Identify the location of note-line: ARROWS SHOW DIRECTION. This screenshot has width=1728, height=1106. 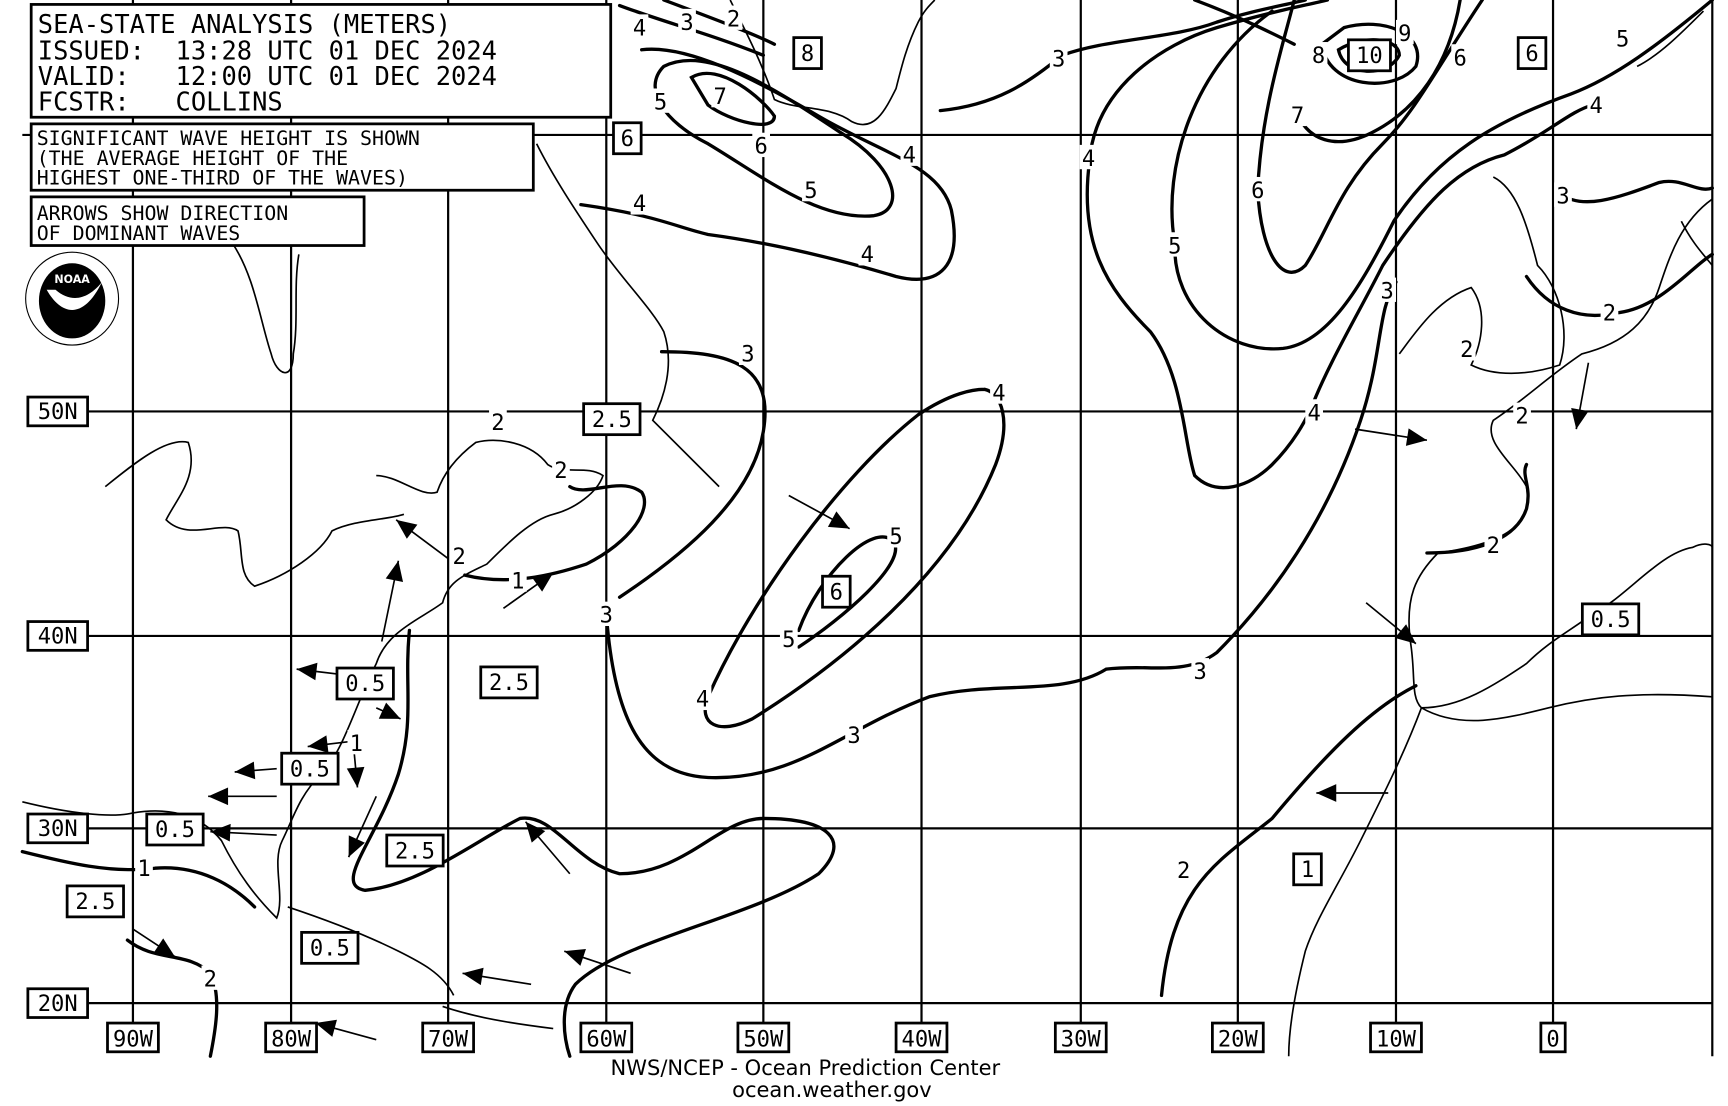
(162, 213).